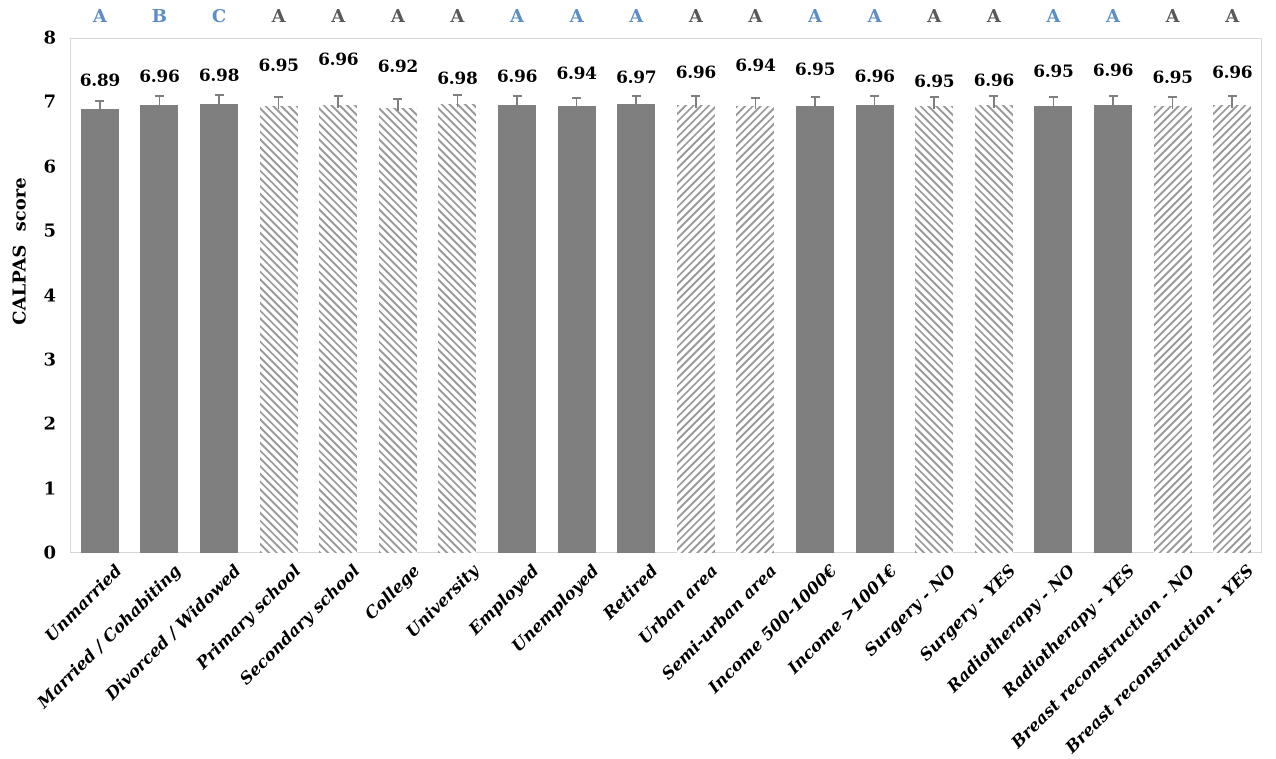  Describe the element at coordinates (49, 553) in the screenshot. I see `y-tick-label: 0` at that location.